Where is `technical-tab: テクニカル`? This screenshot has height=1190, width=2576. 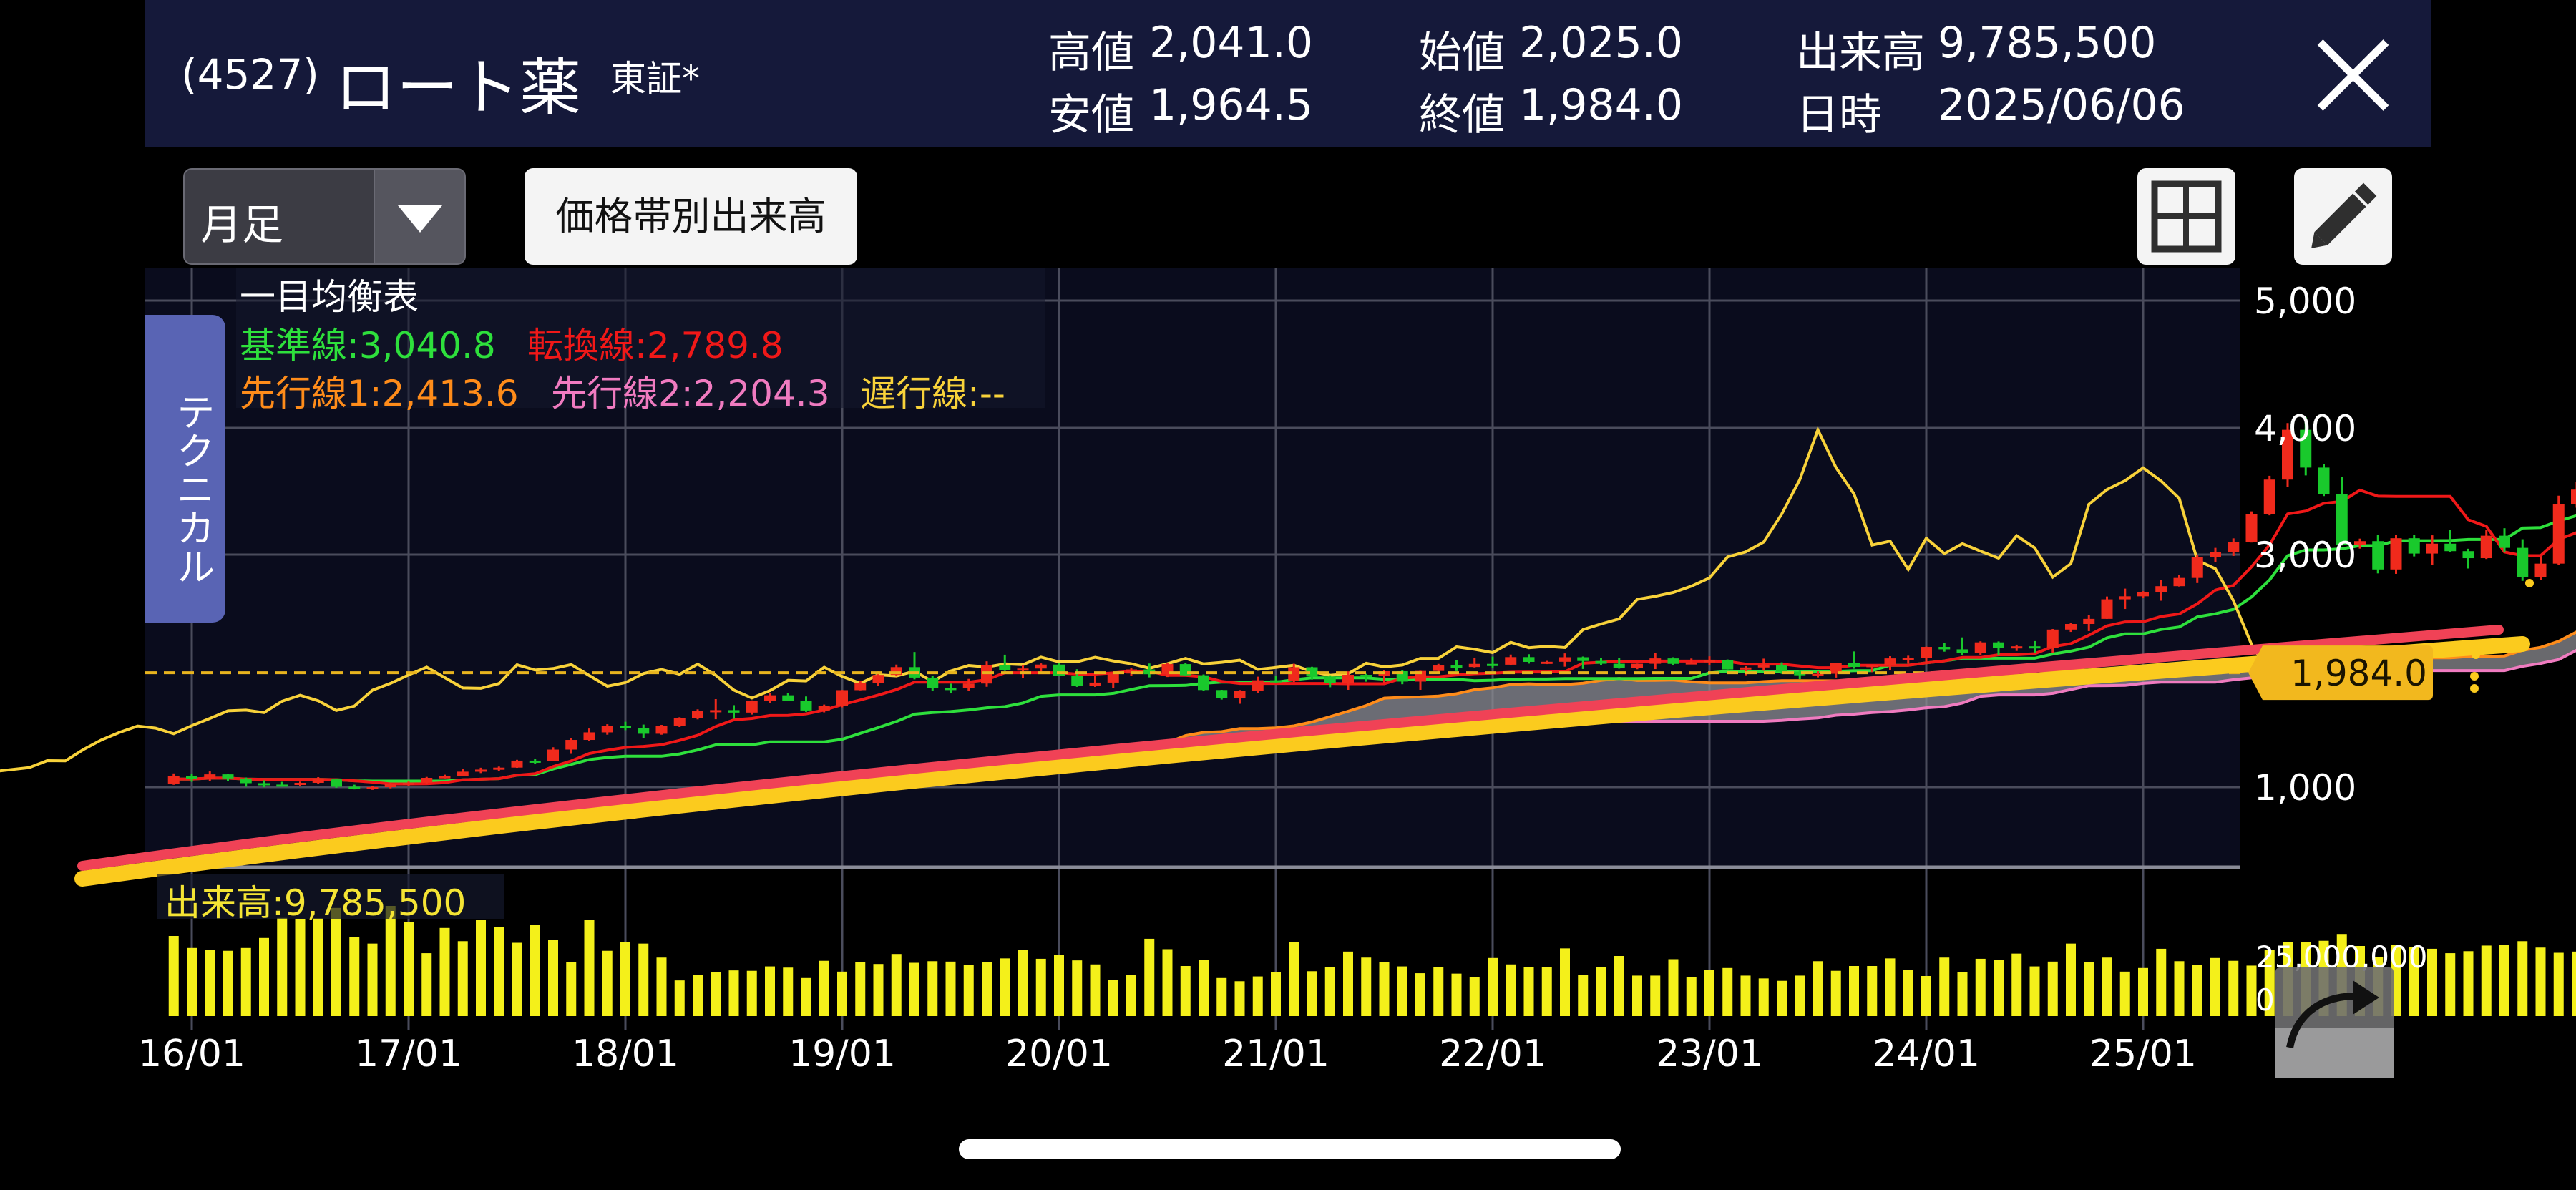 technical-tab: テクニカル is located at coordinates (185, 469).